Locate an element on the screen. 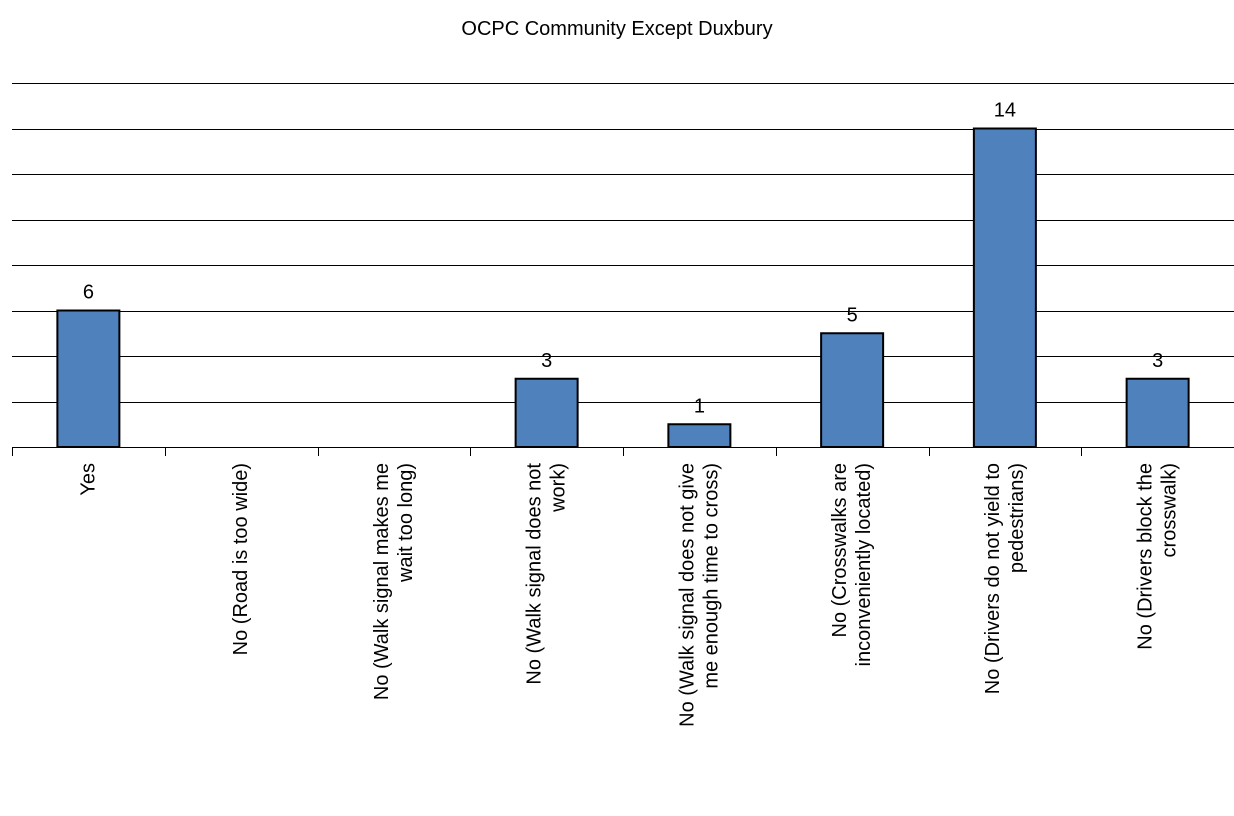  x-tick-label-line: No (Walk signal makes me is located at coordinates (382, 581).